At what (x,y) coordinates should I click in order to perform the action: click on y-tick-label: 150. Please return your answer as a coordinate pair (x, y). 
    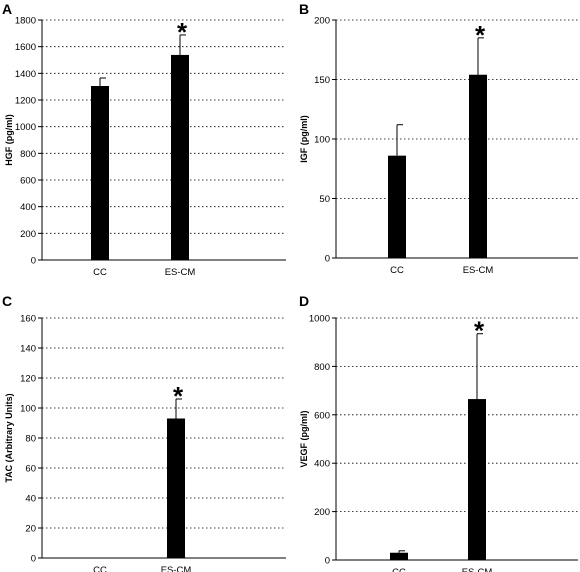
    Looking at the image, I should click on (322, 80).